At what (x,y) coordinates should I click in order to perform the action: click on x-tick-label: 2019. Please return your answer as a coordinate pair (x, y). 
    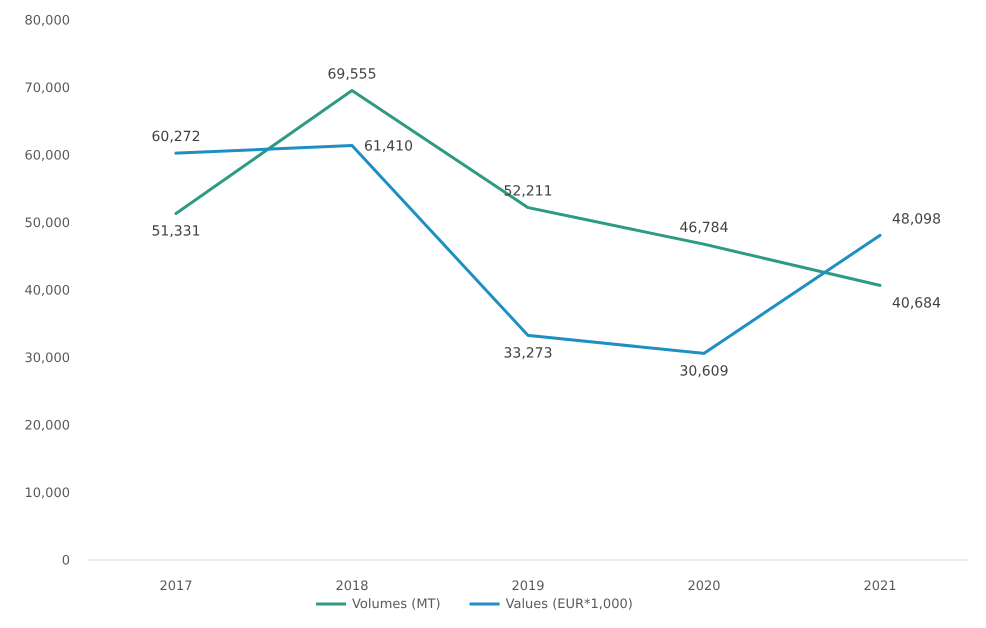
    Looking at the image, I should click on (528, 586).